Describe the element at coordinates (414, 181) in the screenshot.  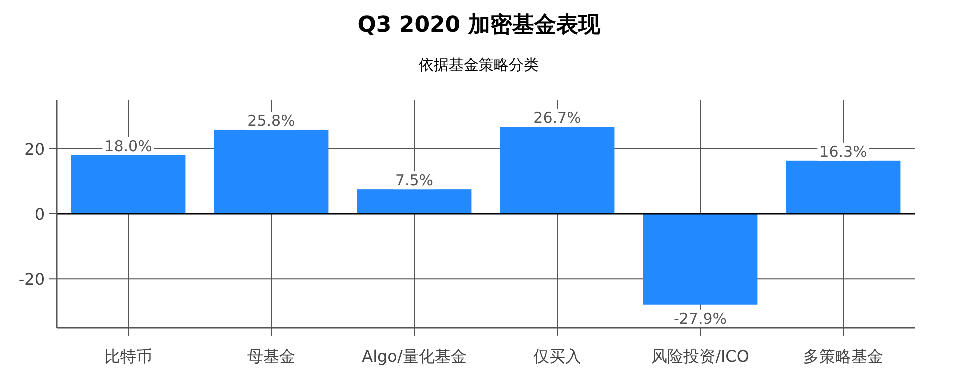
I see `label: 7.5%` at that location.